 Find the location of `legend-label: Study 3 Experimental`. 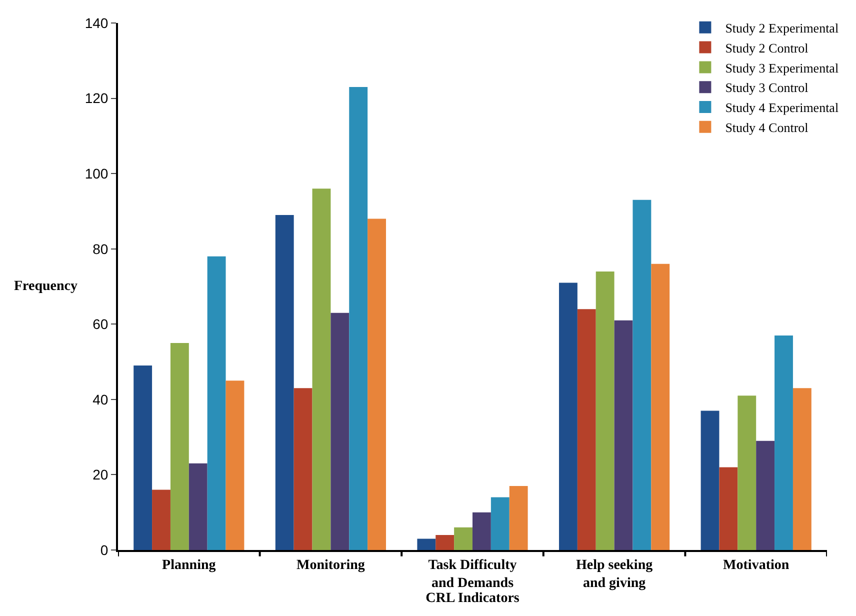

legend-label: Study 3 Experimental is located at coordinates (782, 68).